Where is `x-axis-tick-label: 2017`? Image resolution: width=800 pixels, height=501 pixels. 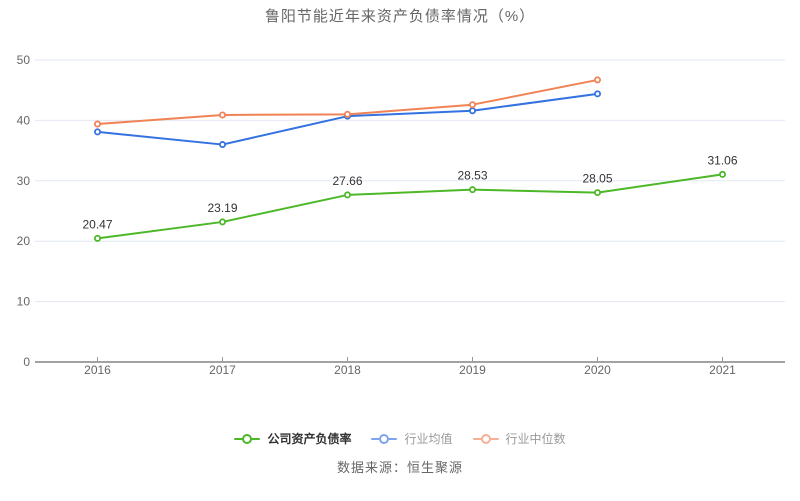 x-axis-tick-label: 2017 is located at coordinates (222, 370).